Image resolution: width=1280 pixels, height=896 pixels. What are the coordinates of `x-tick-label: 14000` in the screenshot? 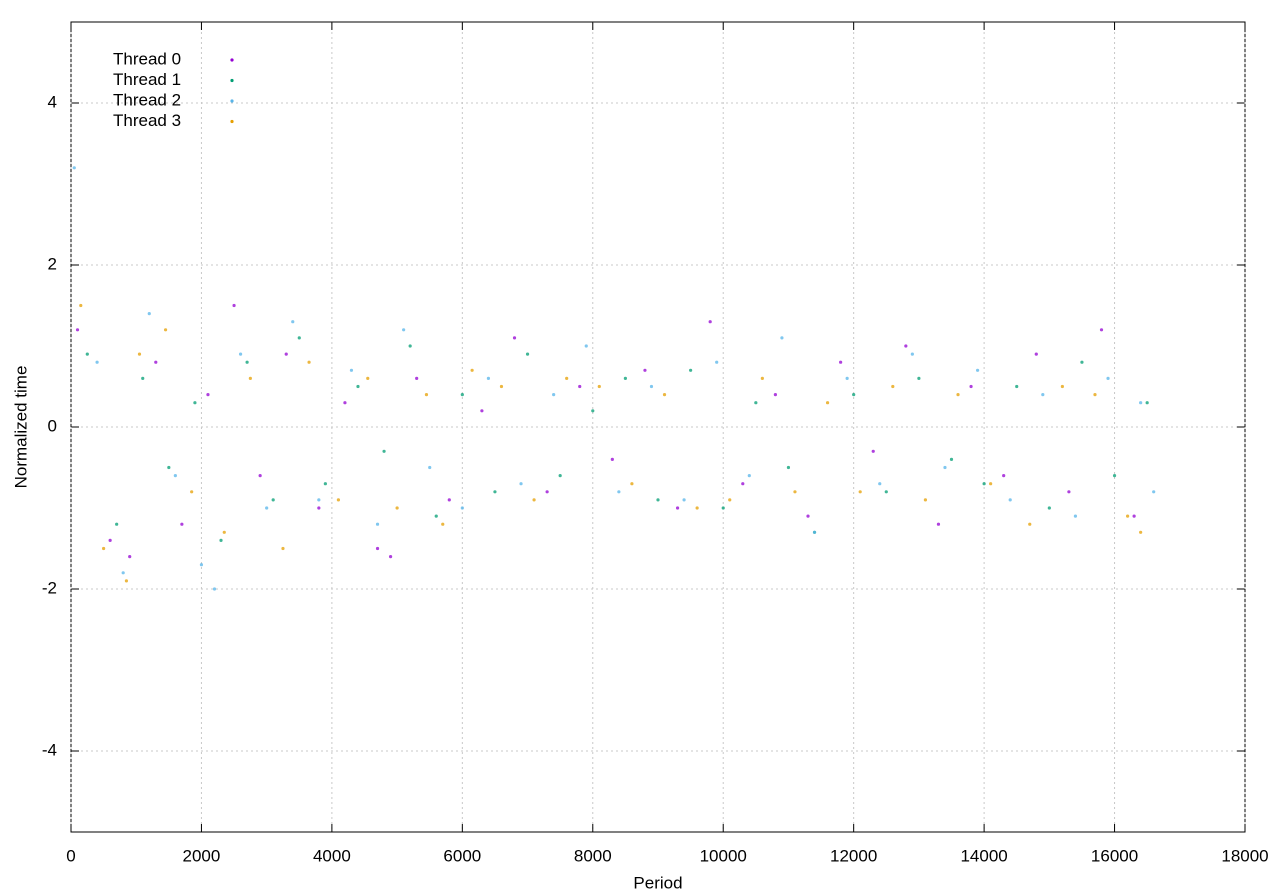 It's located at (983, 855).